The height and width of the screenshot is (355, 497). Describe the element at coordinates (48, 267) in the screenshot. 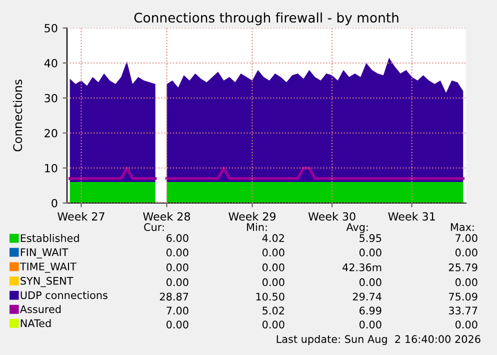

I see `legend-label: TIME_WAIT` at that location.